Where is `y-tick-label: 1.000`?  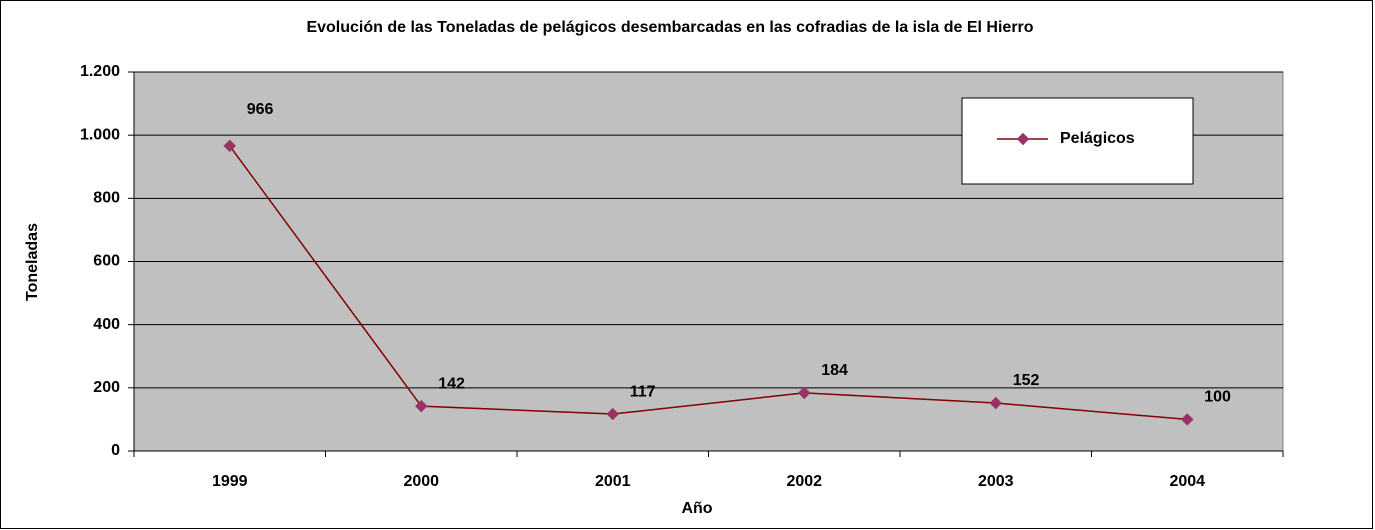
y-tick-label: 1.000 is located at coordinates (100, 134).